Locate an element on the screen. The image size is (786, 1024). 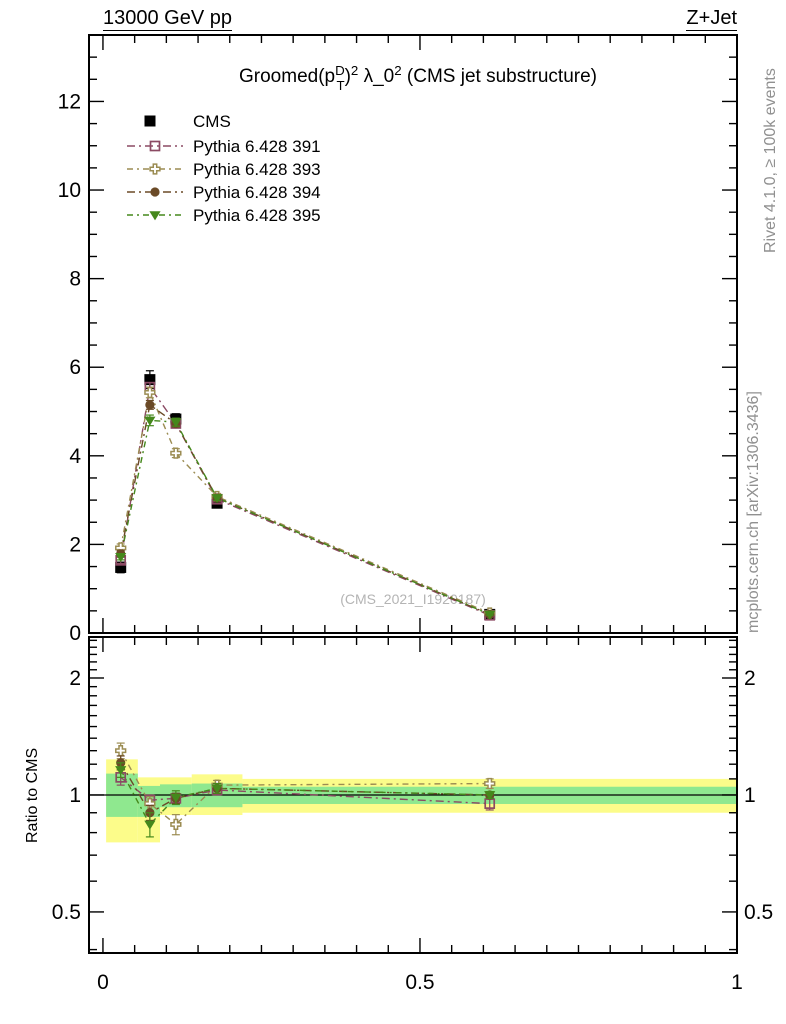
ratio-y-tick-label-left: 2 is located at coordinates (75, 678).